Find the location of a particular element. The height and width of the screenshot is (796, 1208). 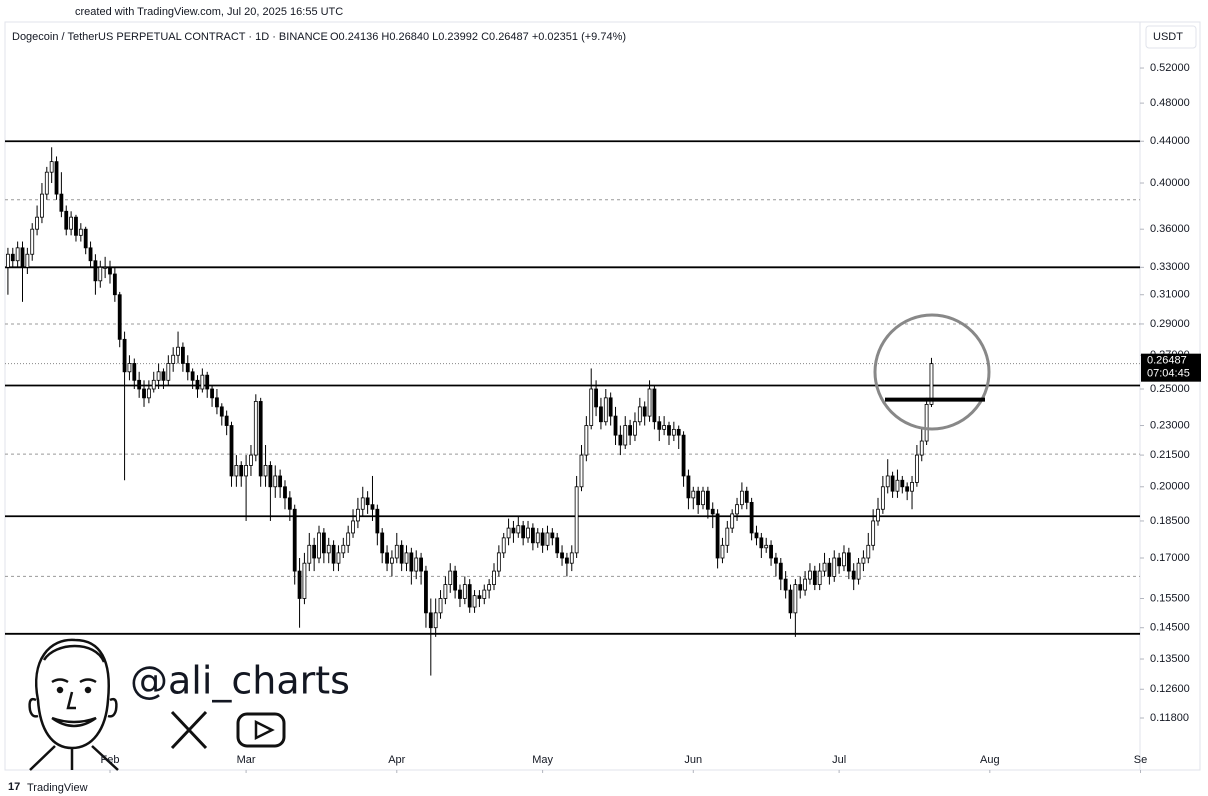

youtube-play is located at coordinates (264, 730).